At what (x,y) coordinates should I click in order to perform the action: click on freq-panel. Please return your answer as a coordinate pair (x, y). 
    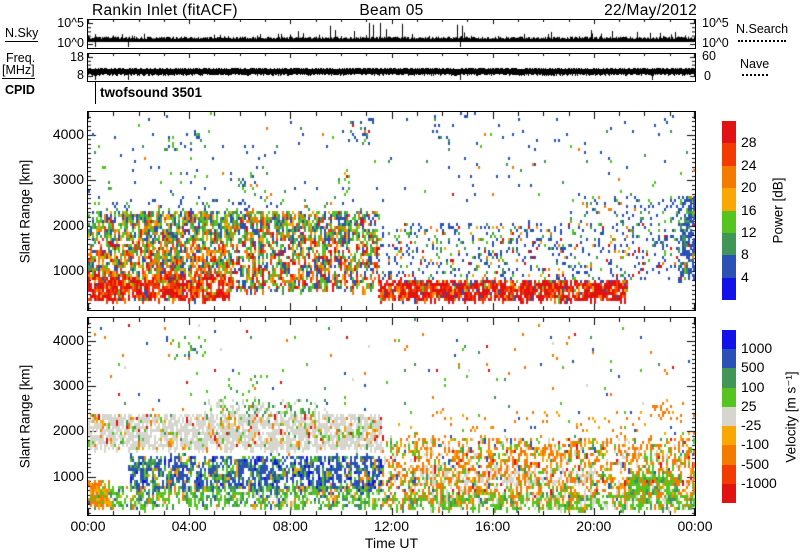
    Looking at the image, I should click on (391, 67).